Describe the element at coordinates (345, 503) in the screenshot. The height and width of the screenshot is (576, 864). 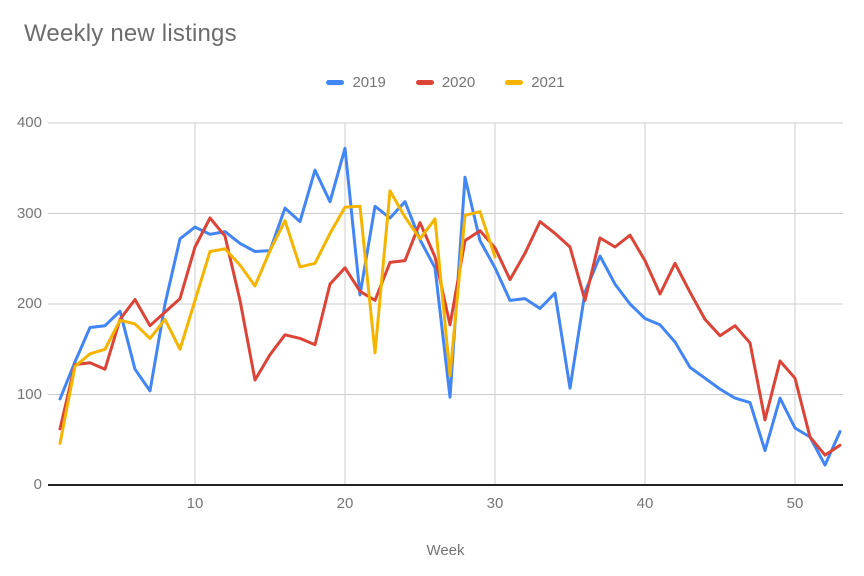
I see `x-tick-label-20: 20` at that location.